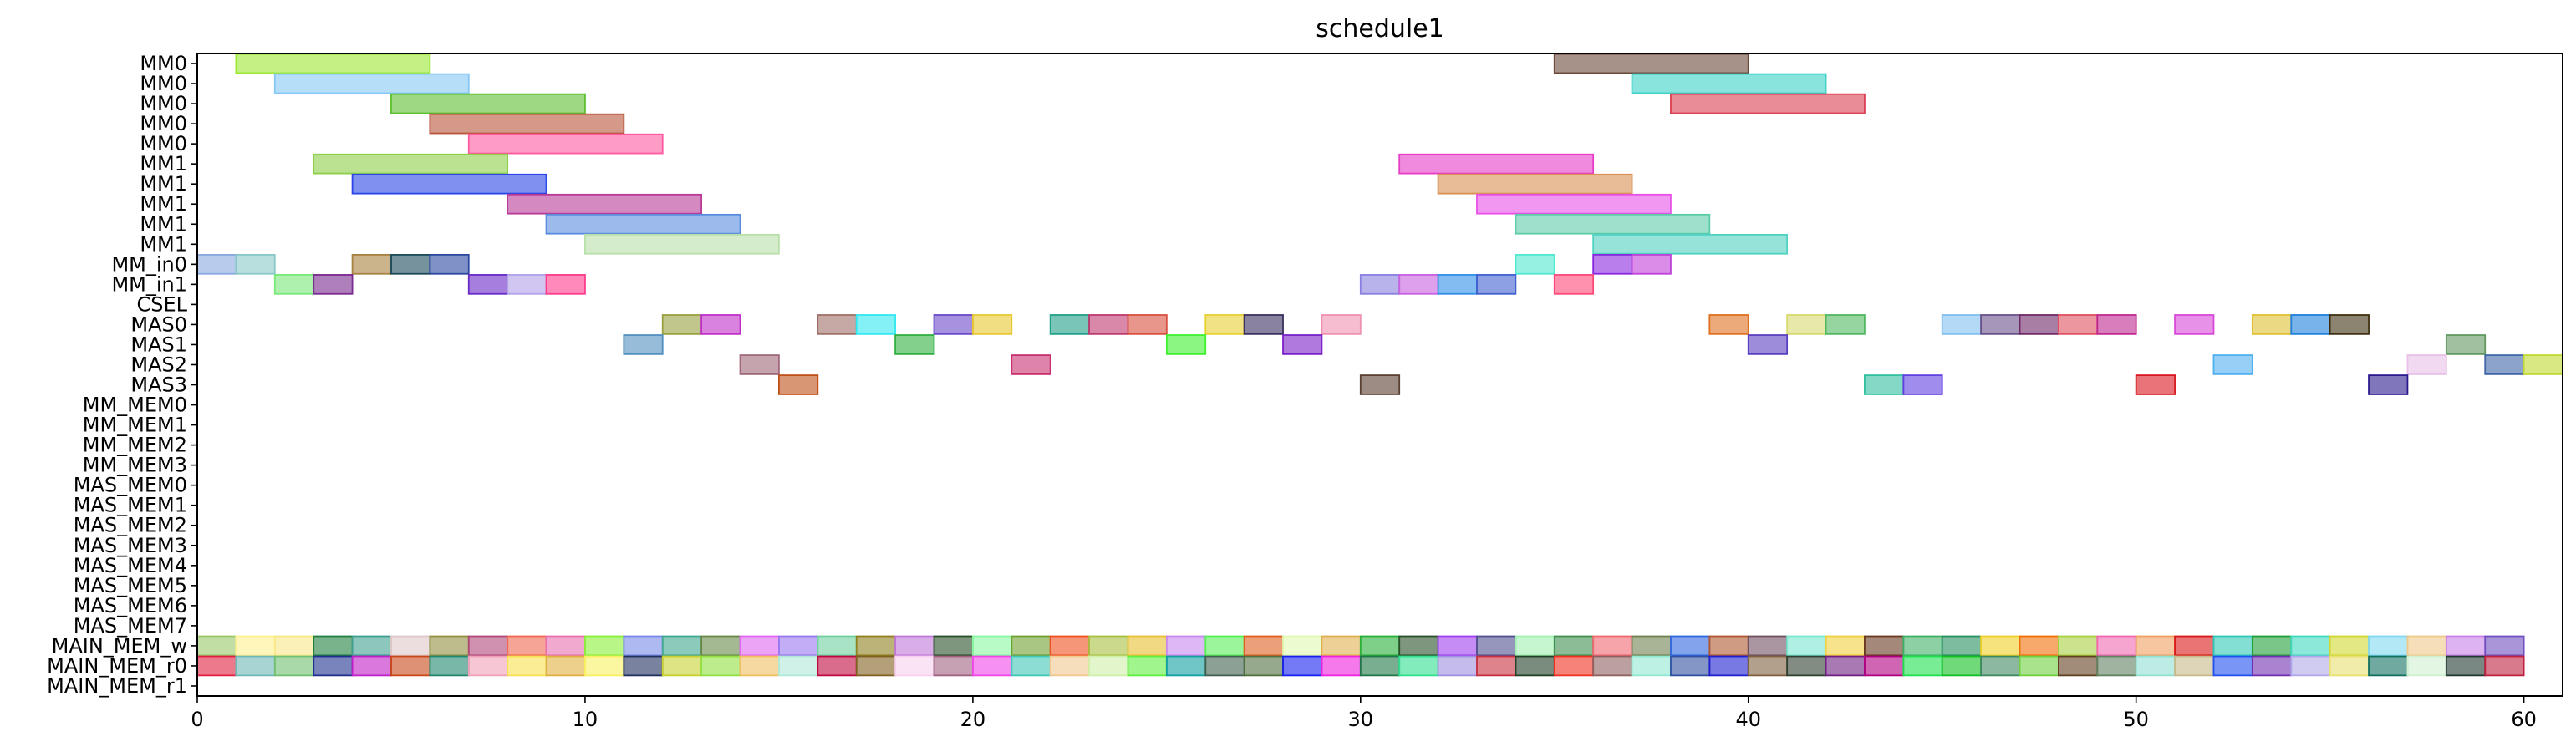  I want to click on row-label: MAS_MEM6, so click(130, 606).